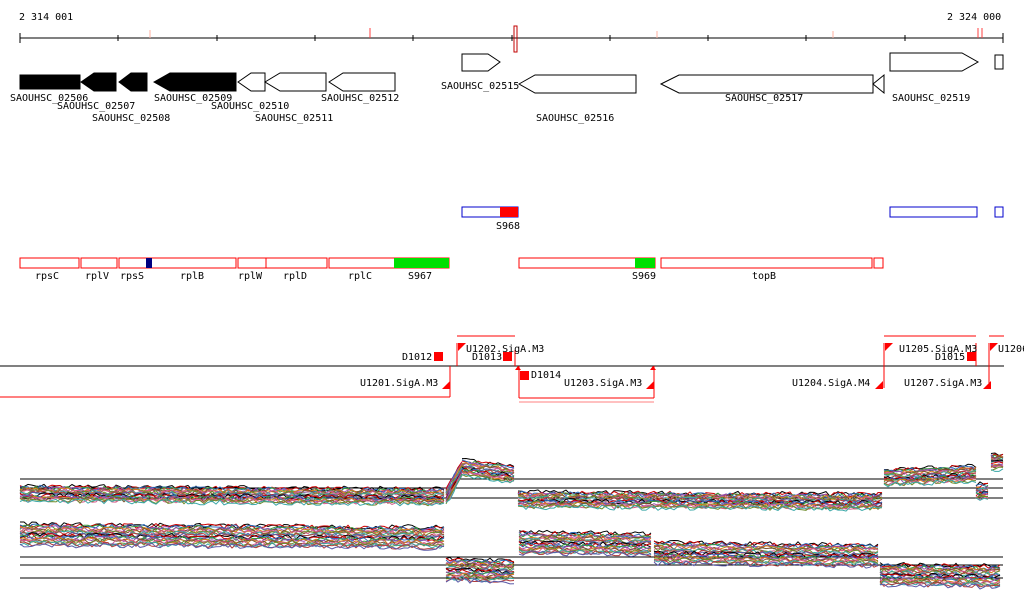  Describe the element at coordinates (509, 212) in the screenshot. I see `red-segment` at that location.